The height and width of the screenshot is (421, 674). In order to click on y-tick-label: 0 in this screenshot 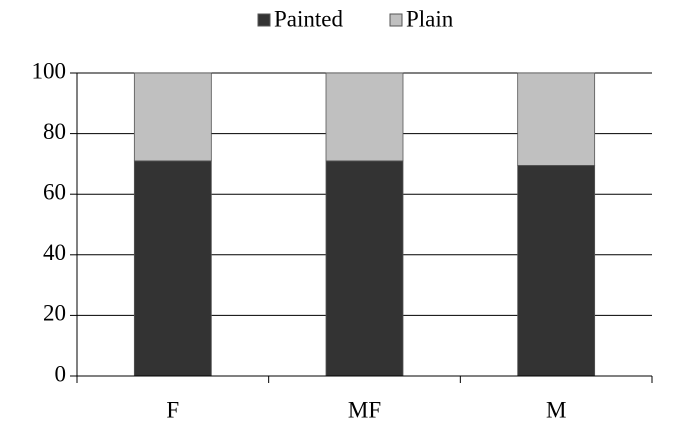, I will do `click(61, 373)`.